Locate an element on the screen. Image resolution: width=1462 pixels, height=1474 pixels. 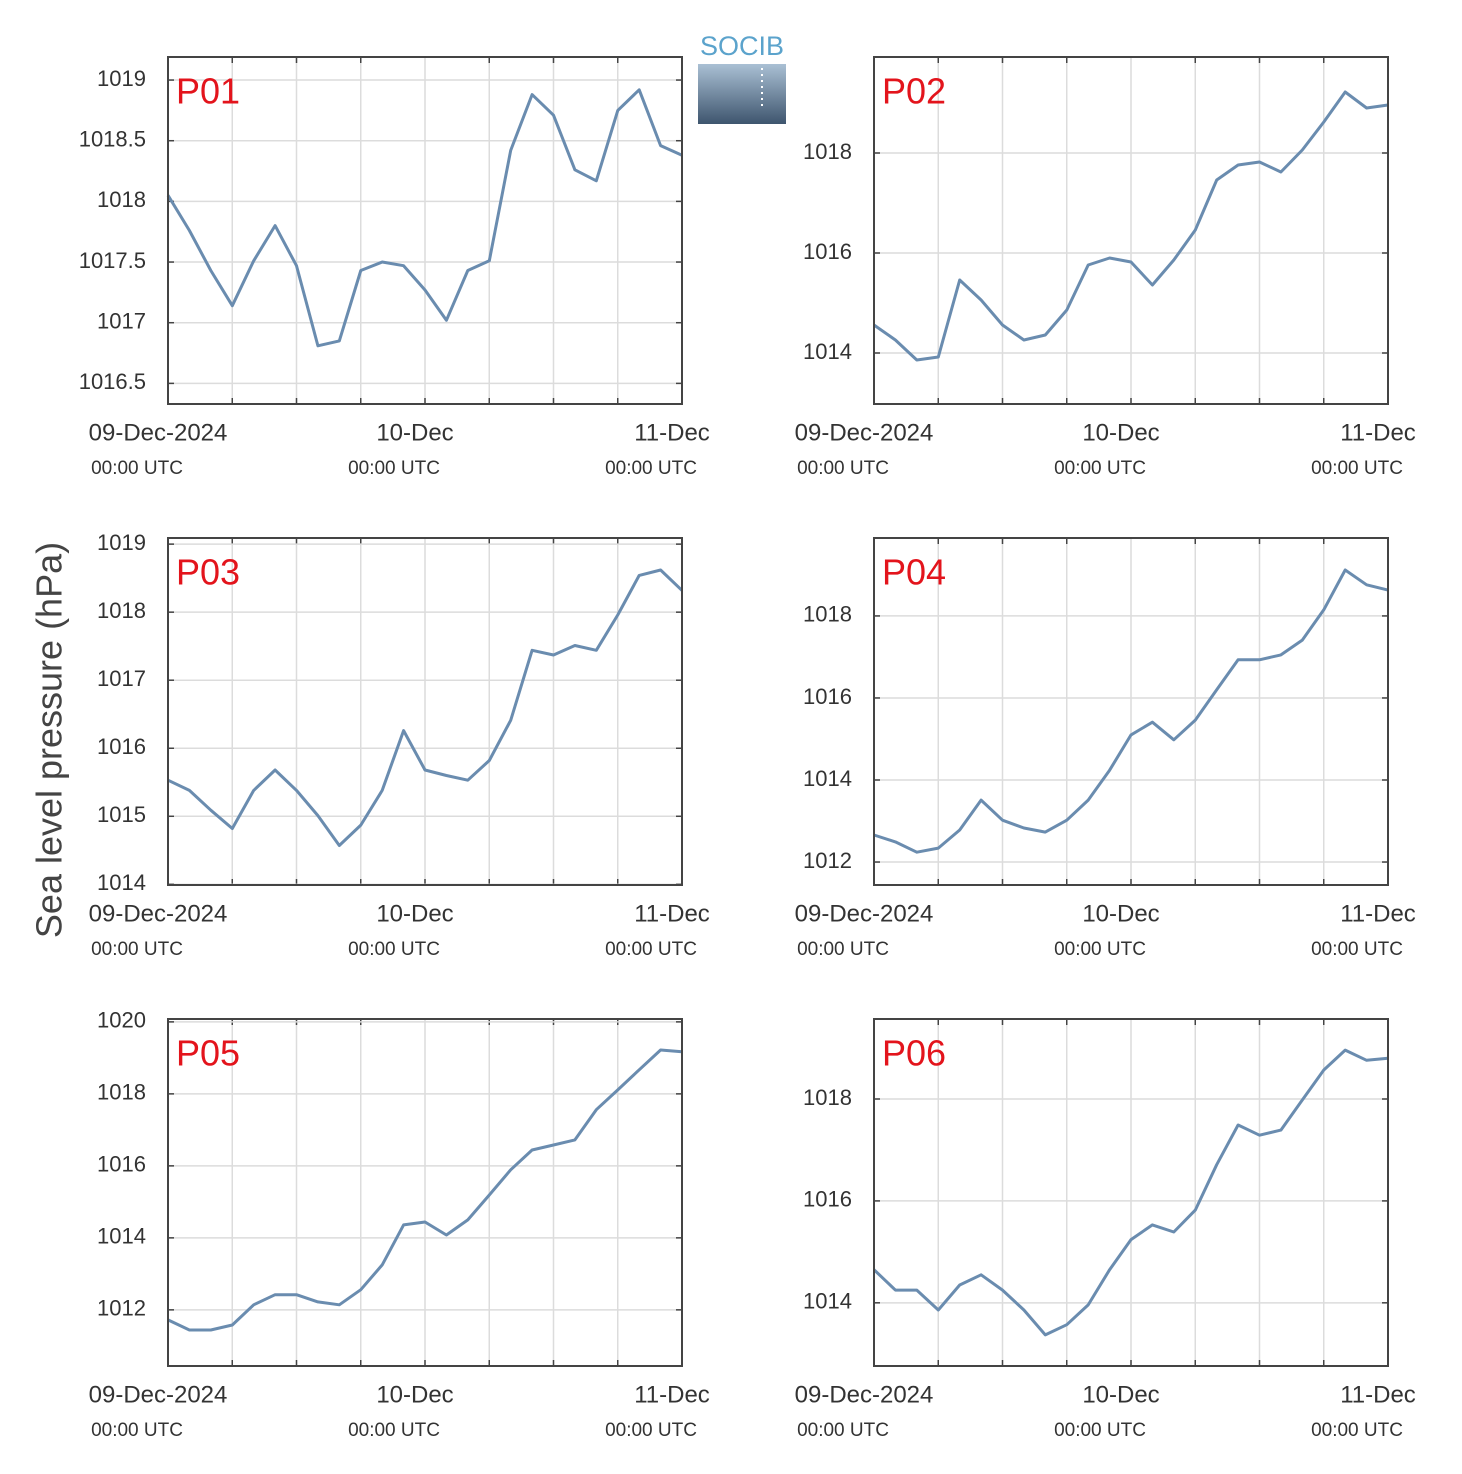
panel-title: P05 is located at coordinates (208, 1053).